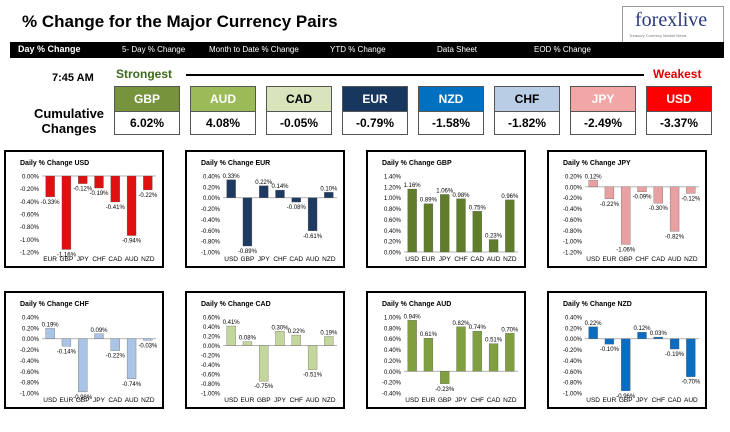  What do you see at coordinates (527, 123) in the screenshot?
I see `currency-value: -1.82%` at bounding box center [527, 123].